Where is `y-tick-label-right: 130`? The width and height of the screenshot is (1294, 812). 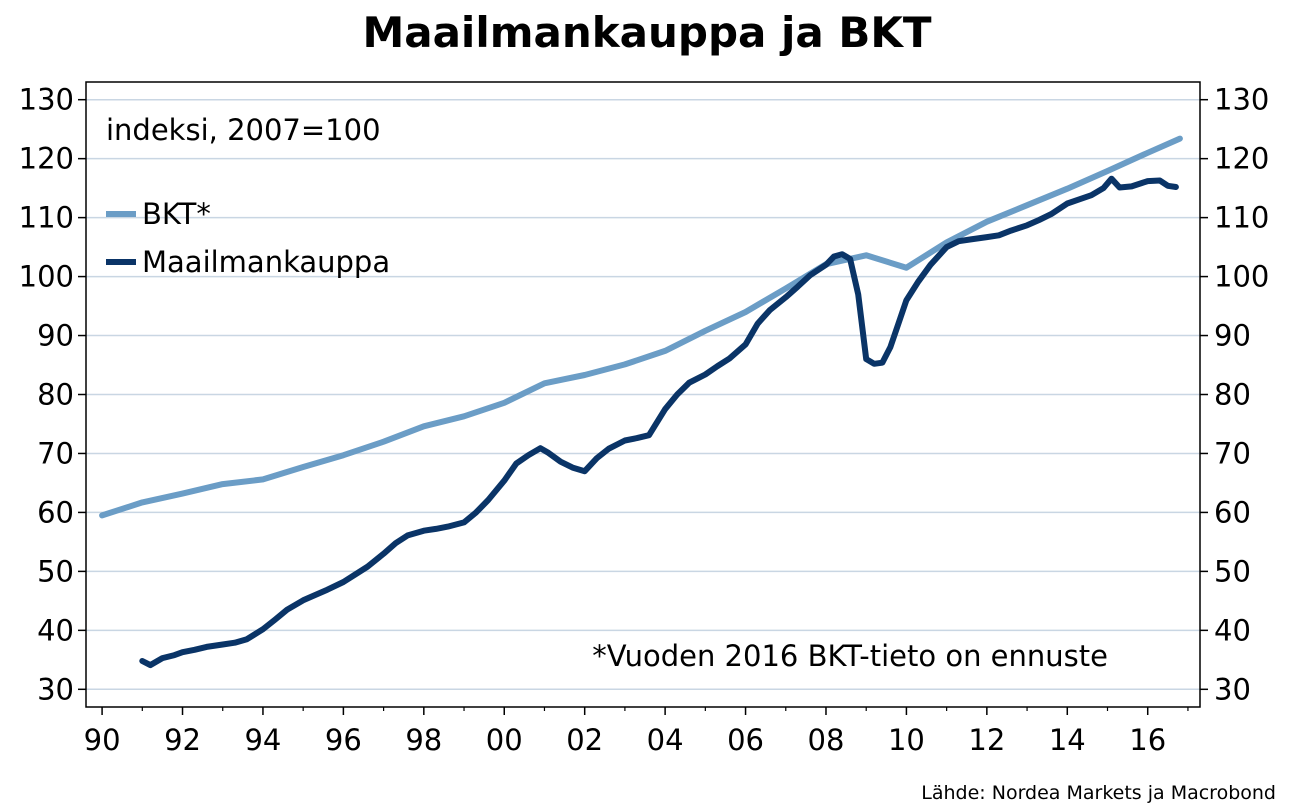 y-tick-label-right: 130 is located at coordinates (1241, 100).